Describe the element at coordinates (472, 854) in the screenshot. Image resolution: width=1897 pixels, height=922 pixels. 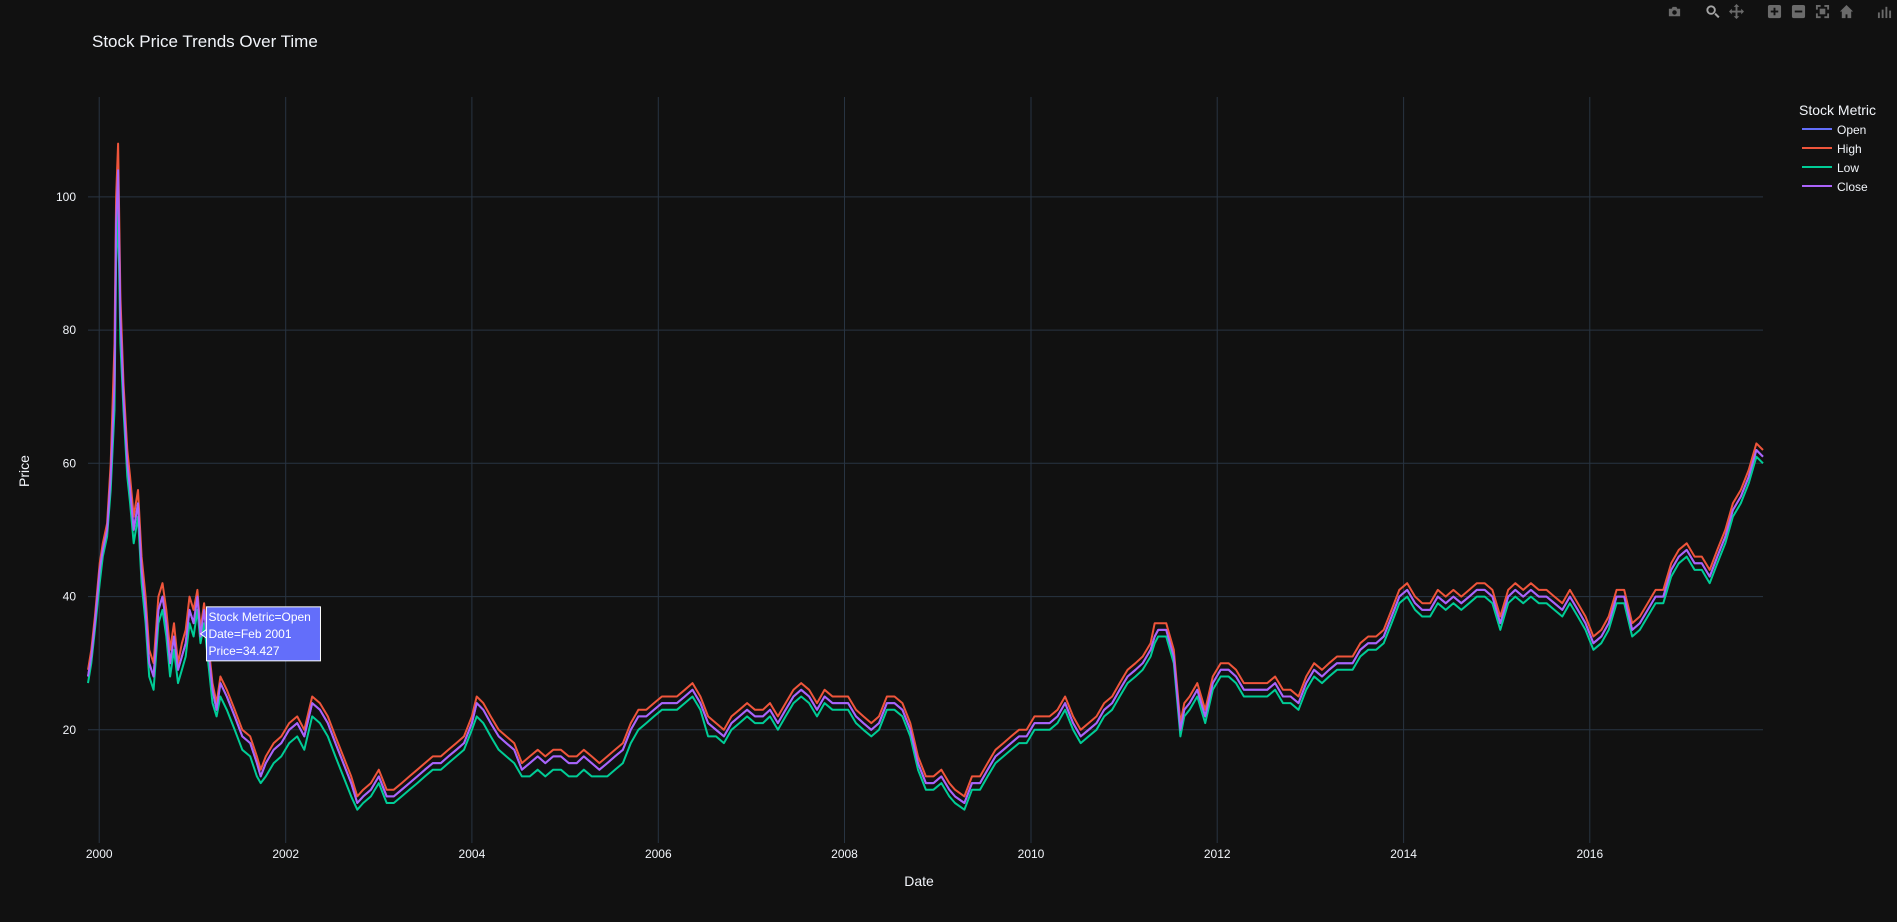
I see `x-tick-label: 2004` at that location.